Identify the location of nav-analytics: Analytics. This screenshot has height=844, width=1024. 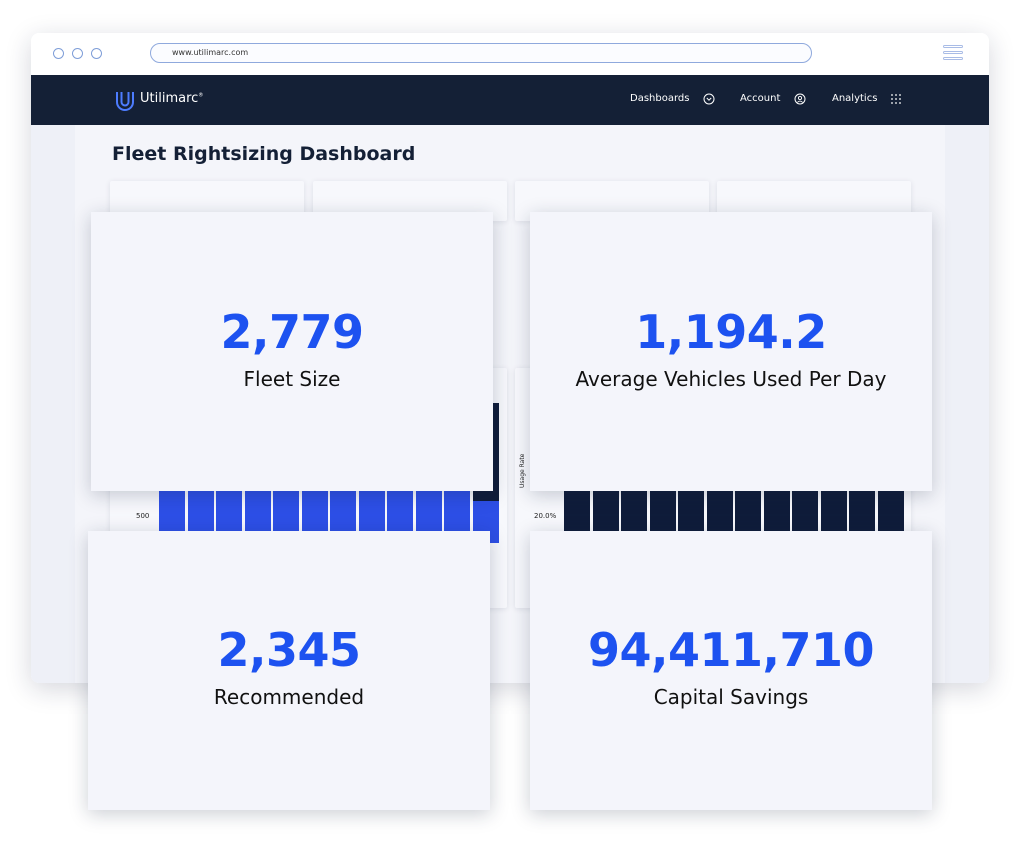
(855, 98).